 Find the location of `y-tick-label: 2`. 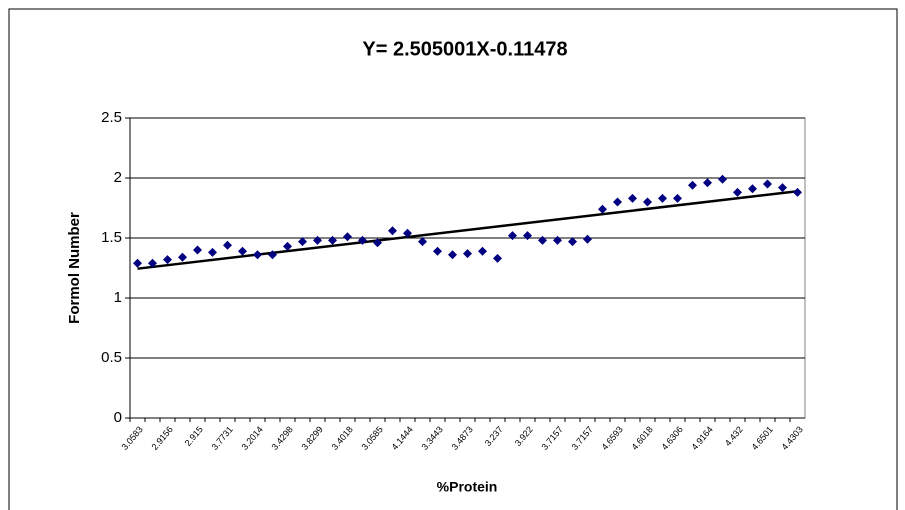

y-tick-label: 2 is located at coordinates (118, 177).